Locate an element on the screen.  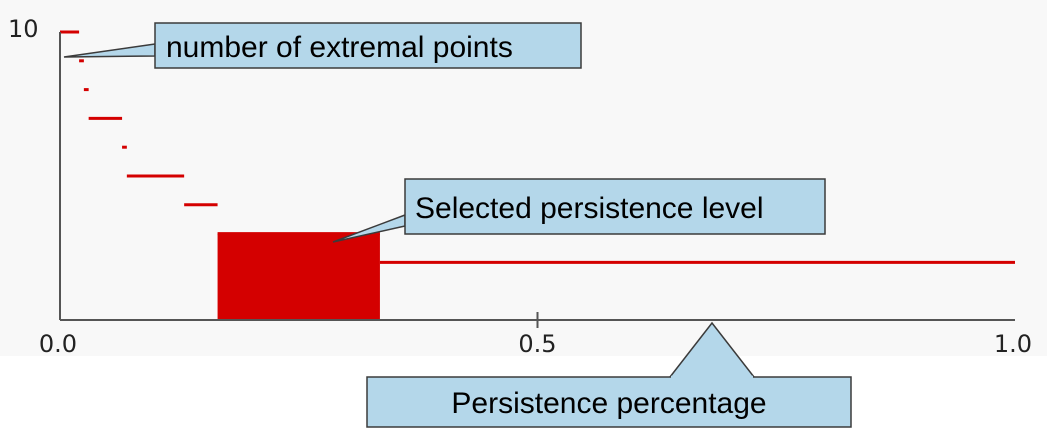
count-callout-box is located at coordinates (368, 45).